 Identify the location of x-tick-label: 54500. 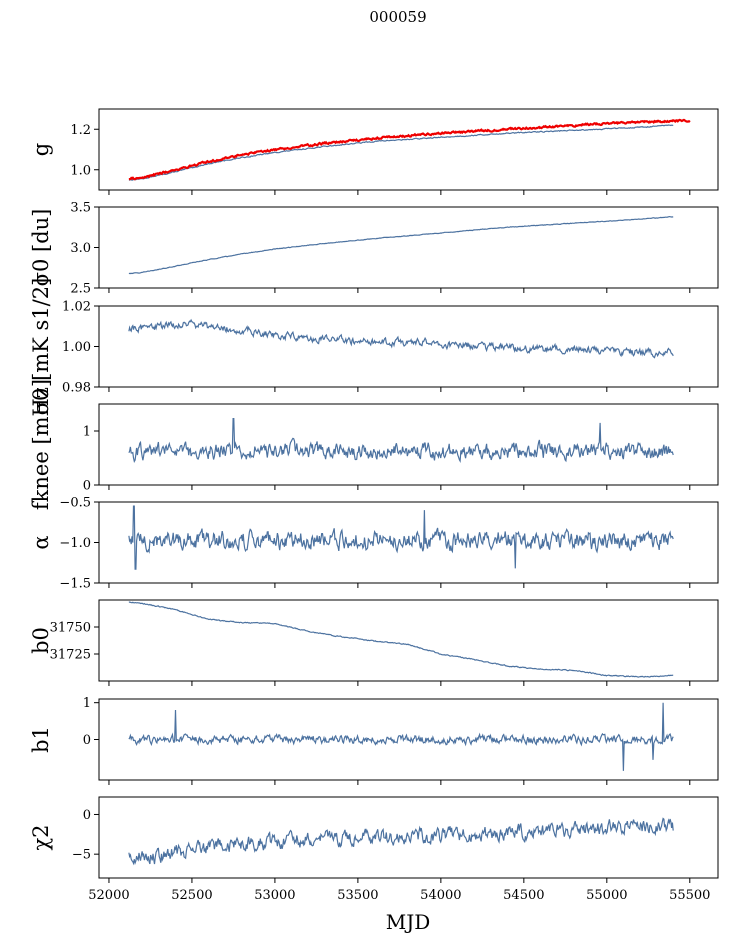
(523, 895).